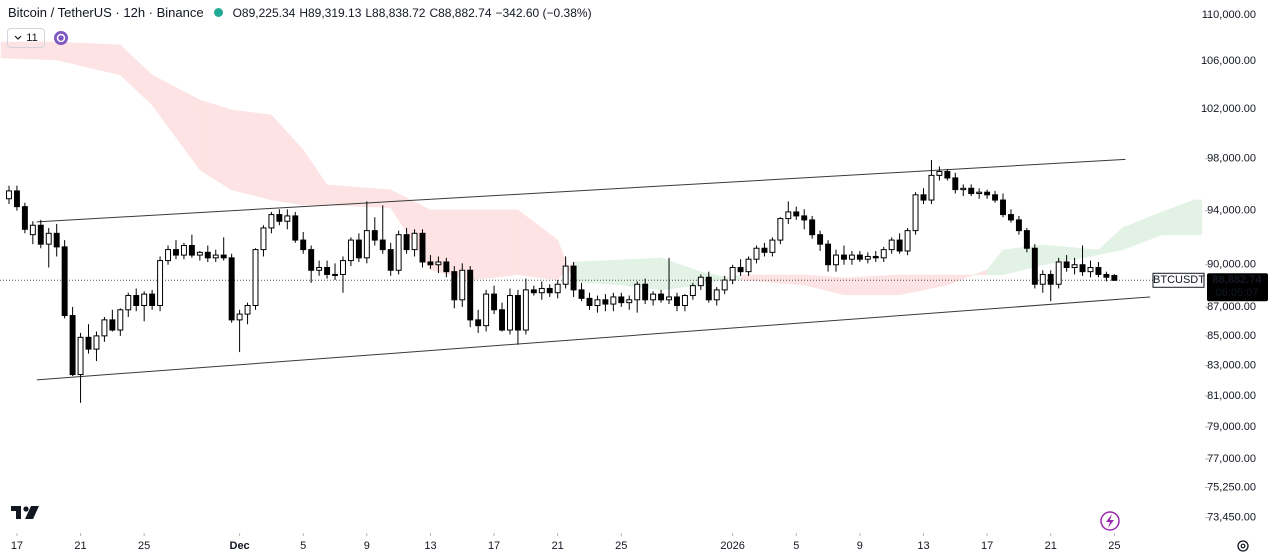  What do you see at coordinates (1231, 396) in the screenshot?
I see `y-tick-label: 81,000.00` at bounding box center [1231, 396].